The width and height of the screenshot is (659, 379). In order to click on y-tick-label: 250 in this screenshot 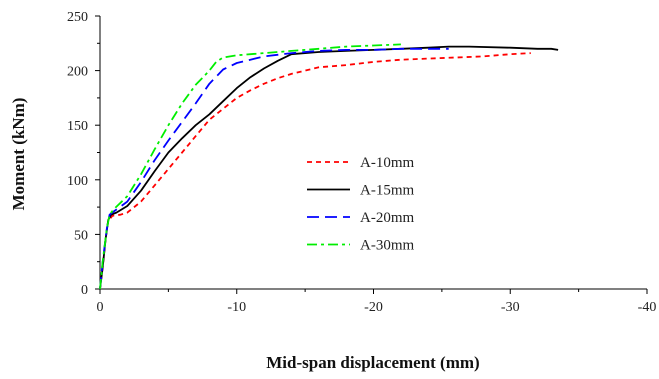, I will do `click(77, 17)`.